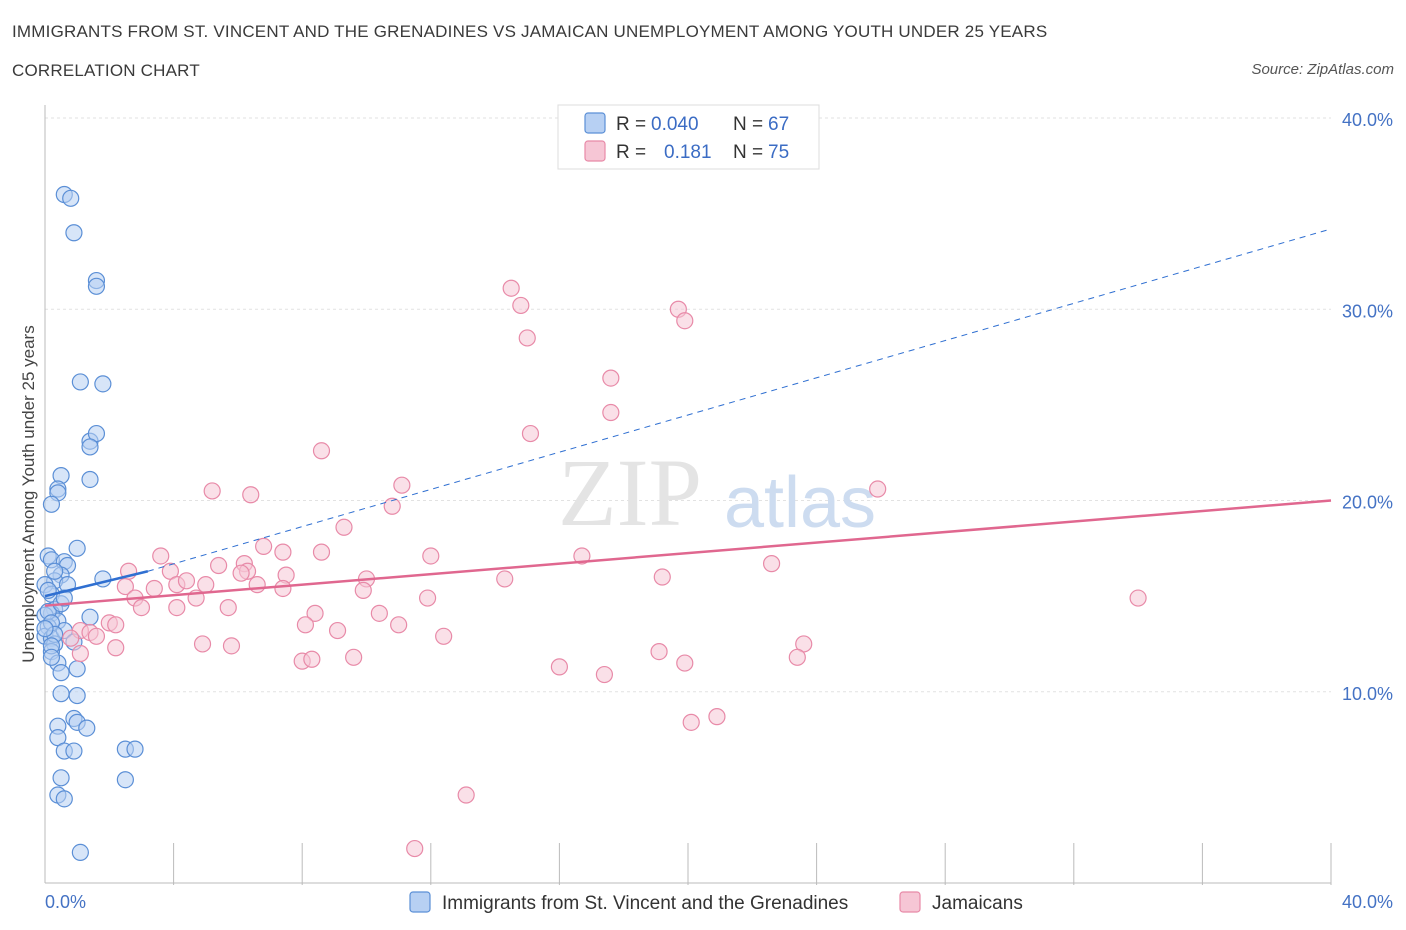 The width and height of the screenshot is (1406, 930). I want to click on bottom-legend-swatch-pink, so click(910, 902).